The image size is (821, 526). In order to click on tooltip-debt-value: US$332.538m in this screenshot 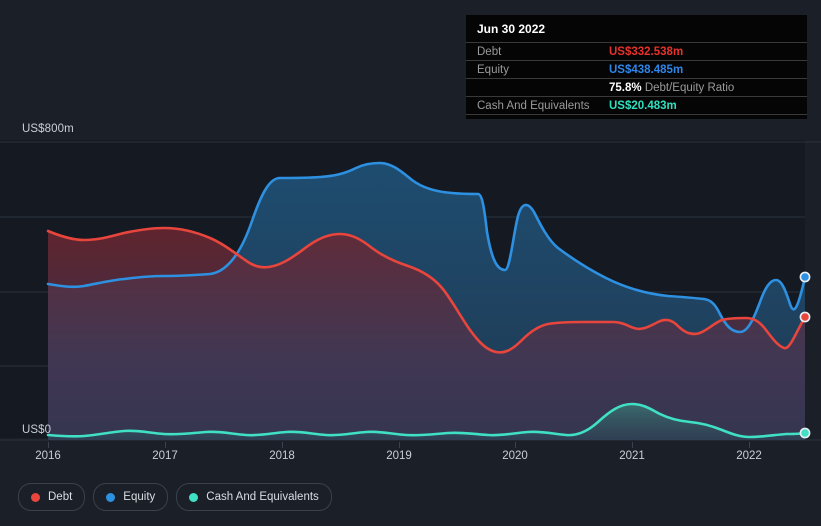, I will do `click(646, 51)`.